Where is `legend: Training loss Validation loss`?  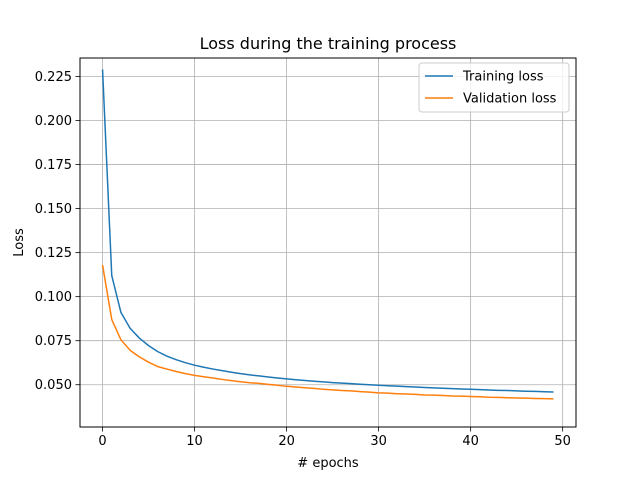
legend: Training loss Validation loss is located at coordinates (494, 87).